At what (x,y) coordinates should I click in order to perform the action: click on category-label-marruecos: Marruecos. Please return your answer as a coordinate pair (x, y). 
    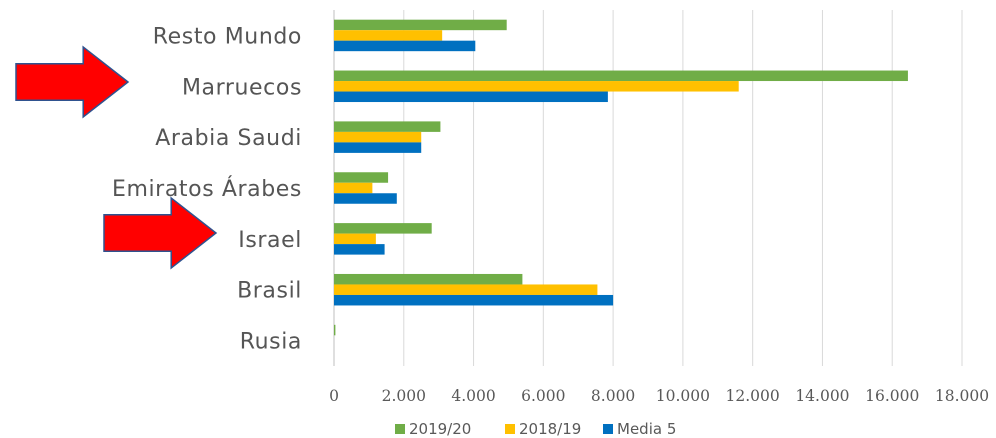
    Looking at the image, I should click on (242, 87).